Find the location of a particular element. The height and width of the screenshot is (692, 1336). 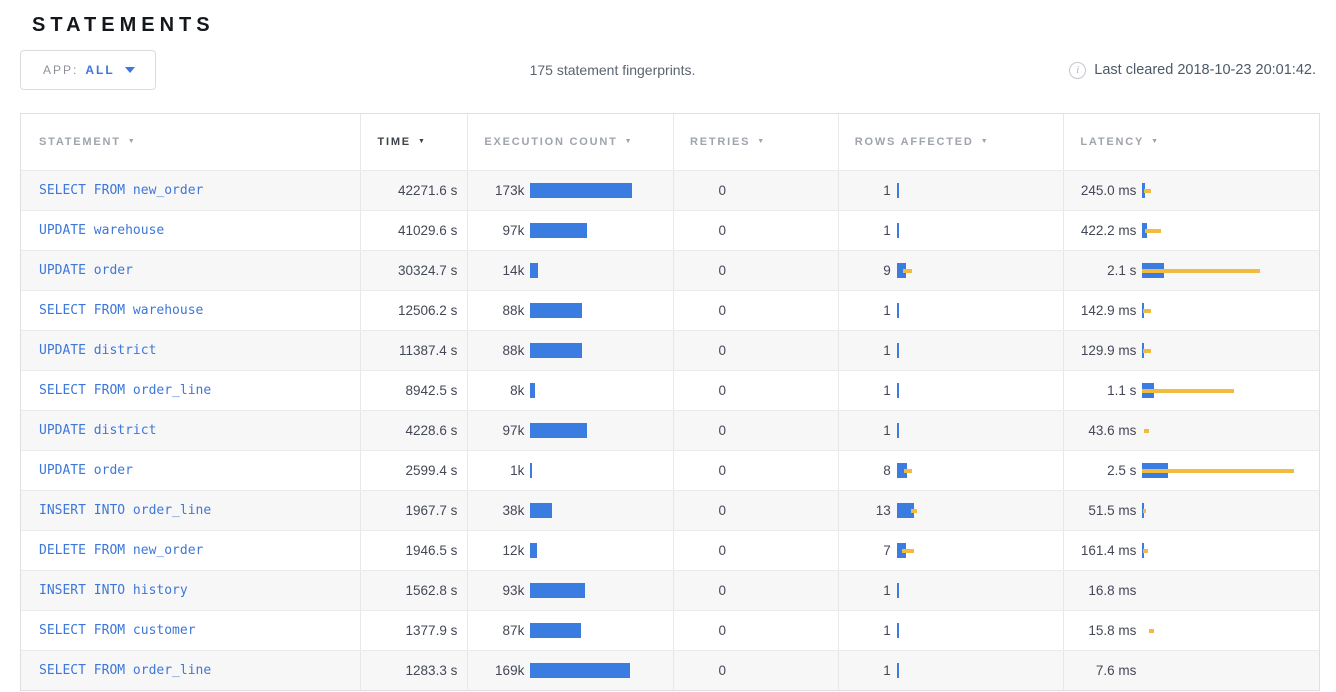

time-value: 1946.5 s is located at coordinates (413, 550).